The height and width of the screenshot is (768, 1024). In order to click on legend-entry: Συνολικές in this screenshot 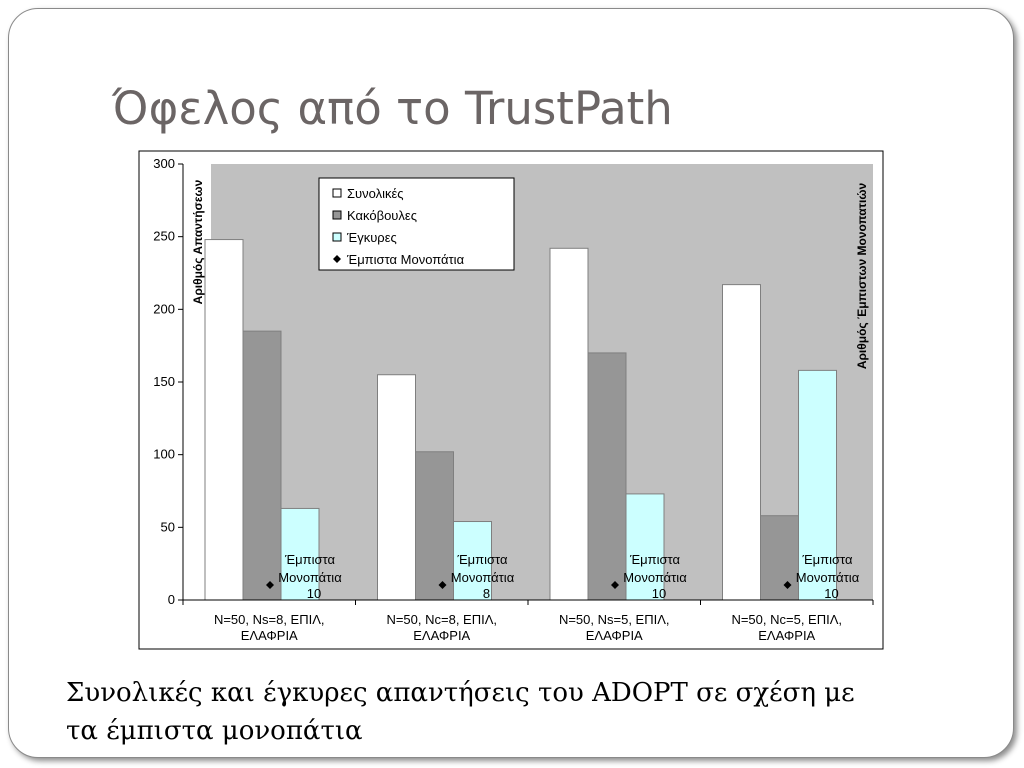, I will do `click(375, 193)`.